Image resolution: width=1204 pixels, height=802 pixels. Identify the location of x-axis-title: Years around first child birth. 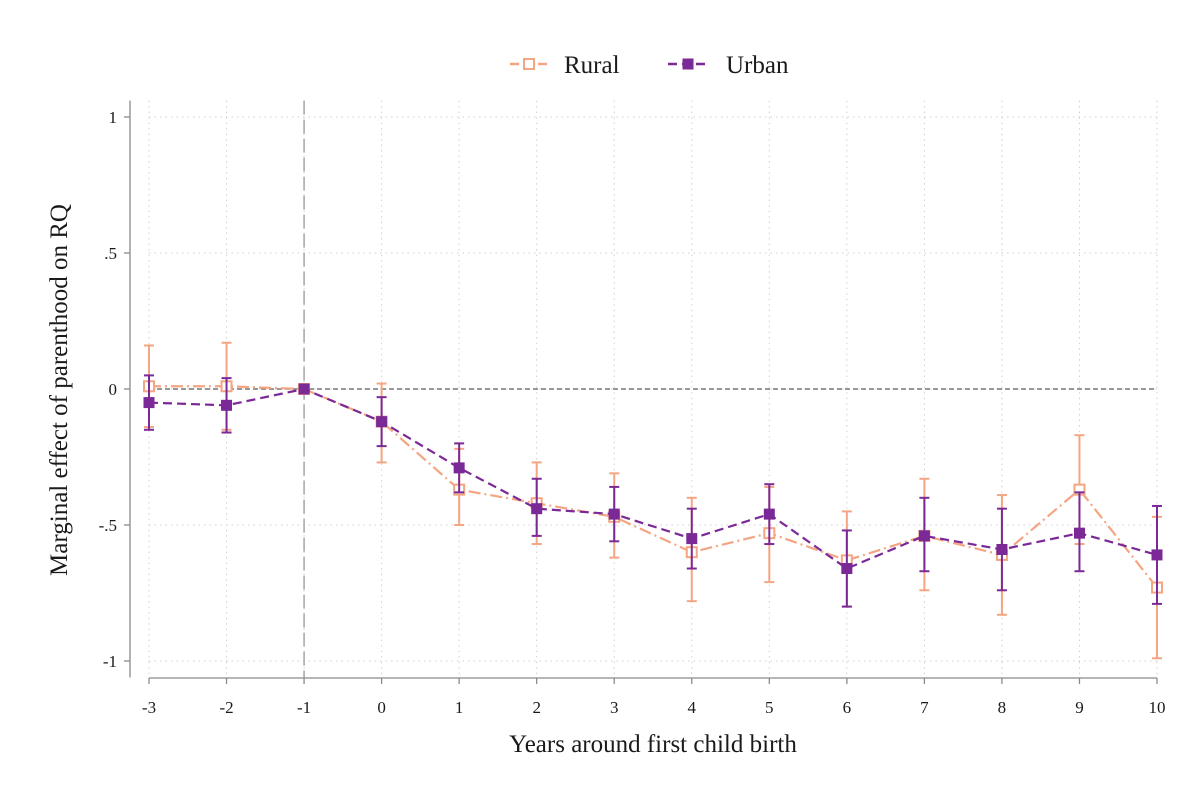
(653, 744).